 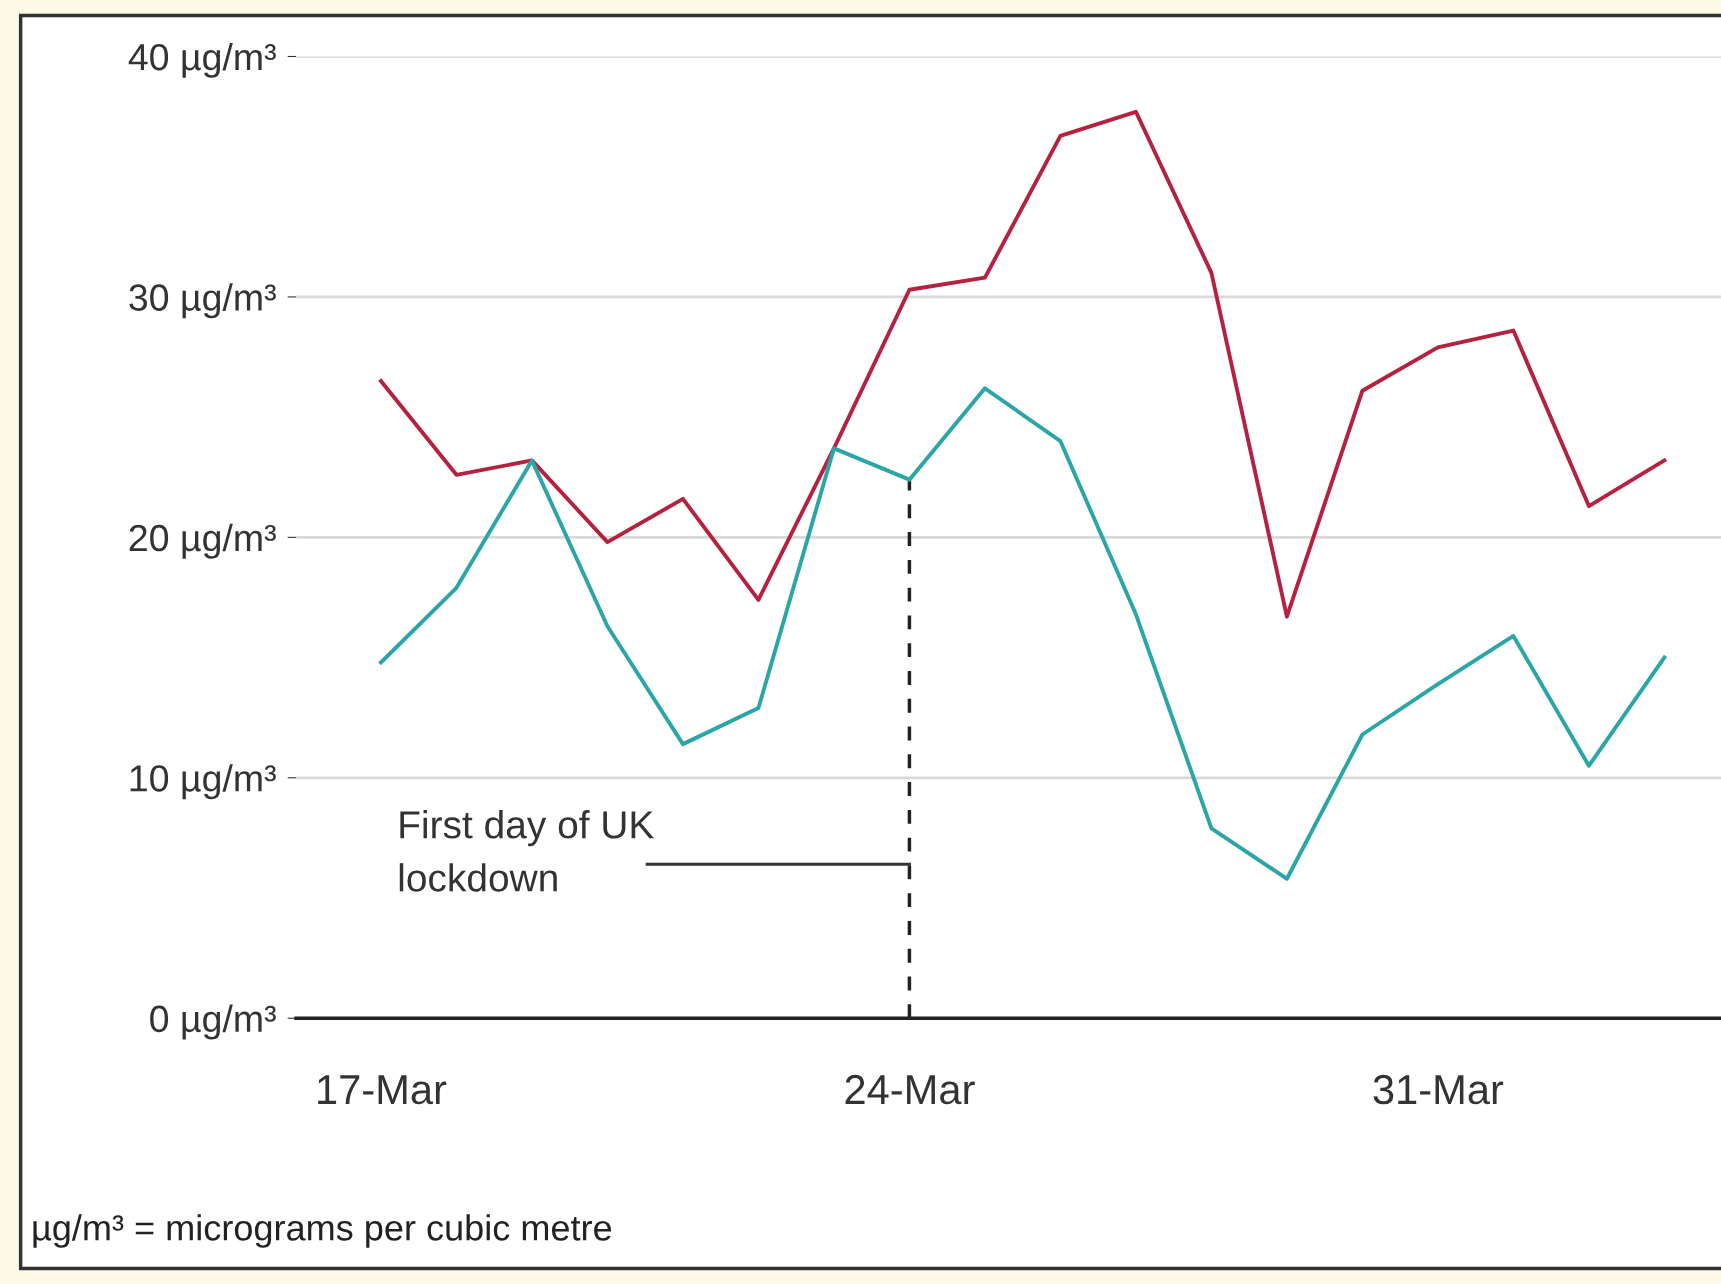 What do you see at coordinates (202, 301) in the screenshot?
I see `y-tick-label: 30 µg/m³` at bounding box center [202, 301].